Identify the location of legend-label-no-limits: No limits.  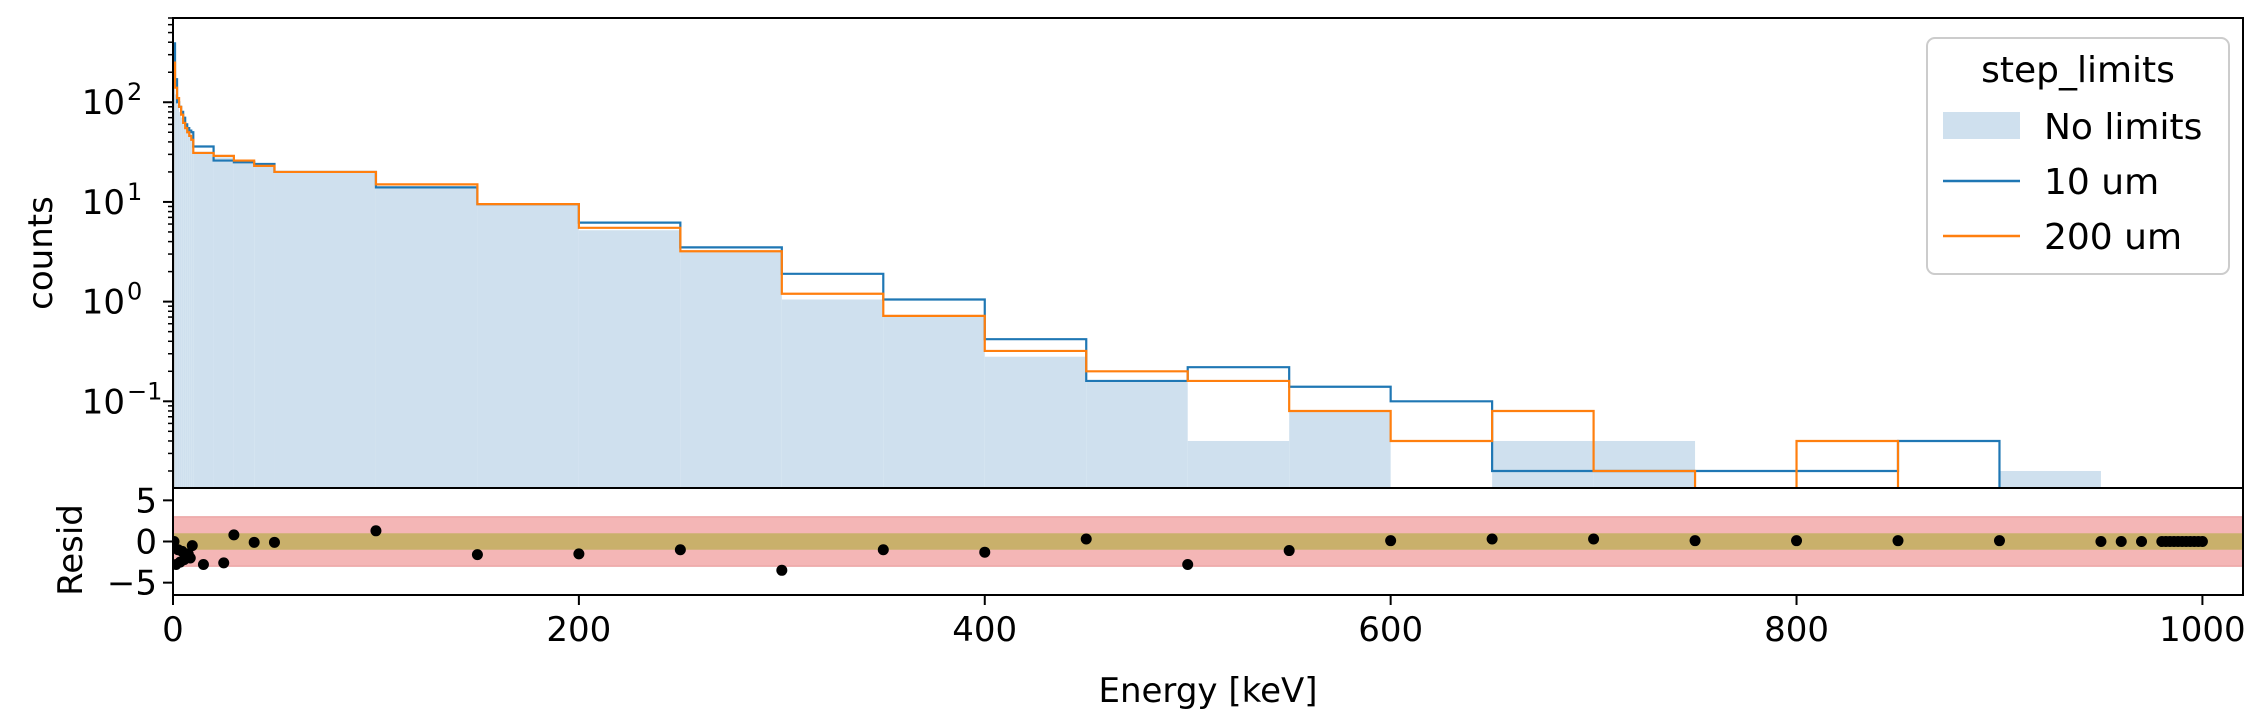
(2123, 127).